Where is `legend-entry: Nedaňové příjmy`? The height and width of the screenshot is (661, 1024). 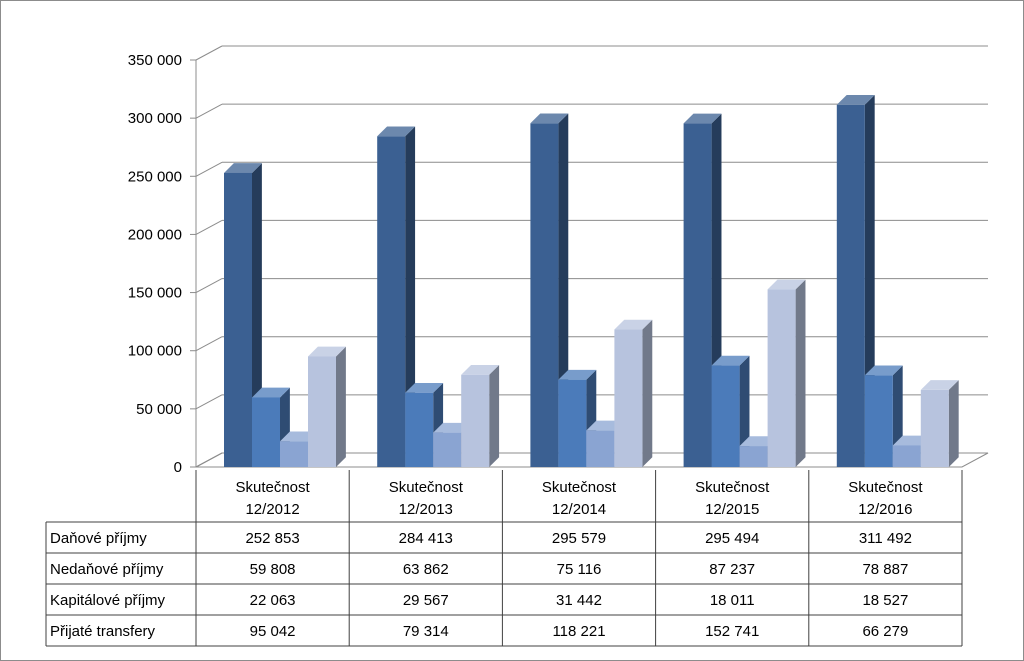 legend-entry: Nedaňové příjmy is located at coordinates (107, 569).